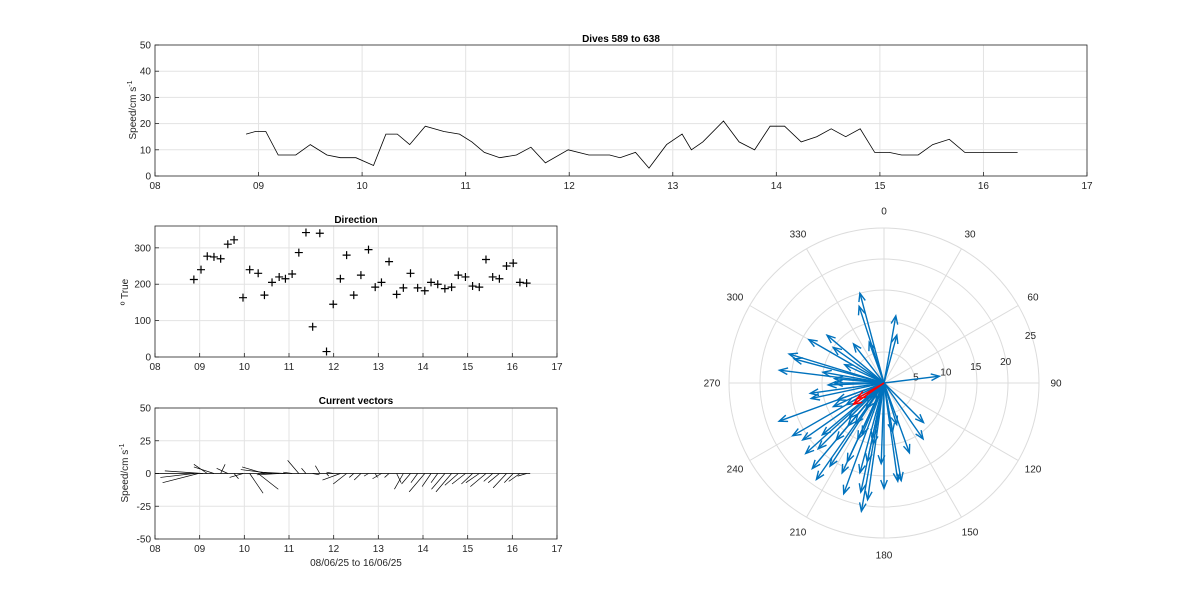 The width and height of the screenshot is (1200, 605). Describe the element at coordinates (133, 109) in the screenshot. I see `speed-y-axis-label: Speed/cm s-1` at that location.